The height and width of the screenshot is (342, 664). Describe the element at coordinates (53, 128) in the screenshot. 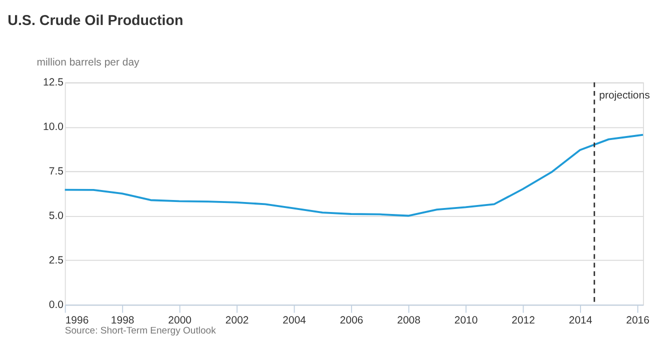

I see `y-tick-label: 10.0` at that location.